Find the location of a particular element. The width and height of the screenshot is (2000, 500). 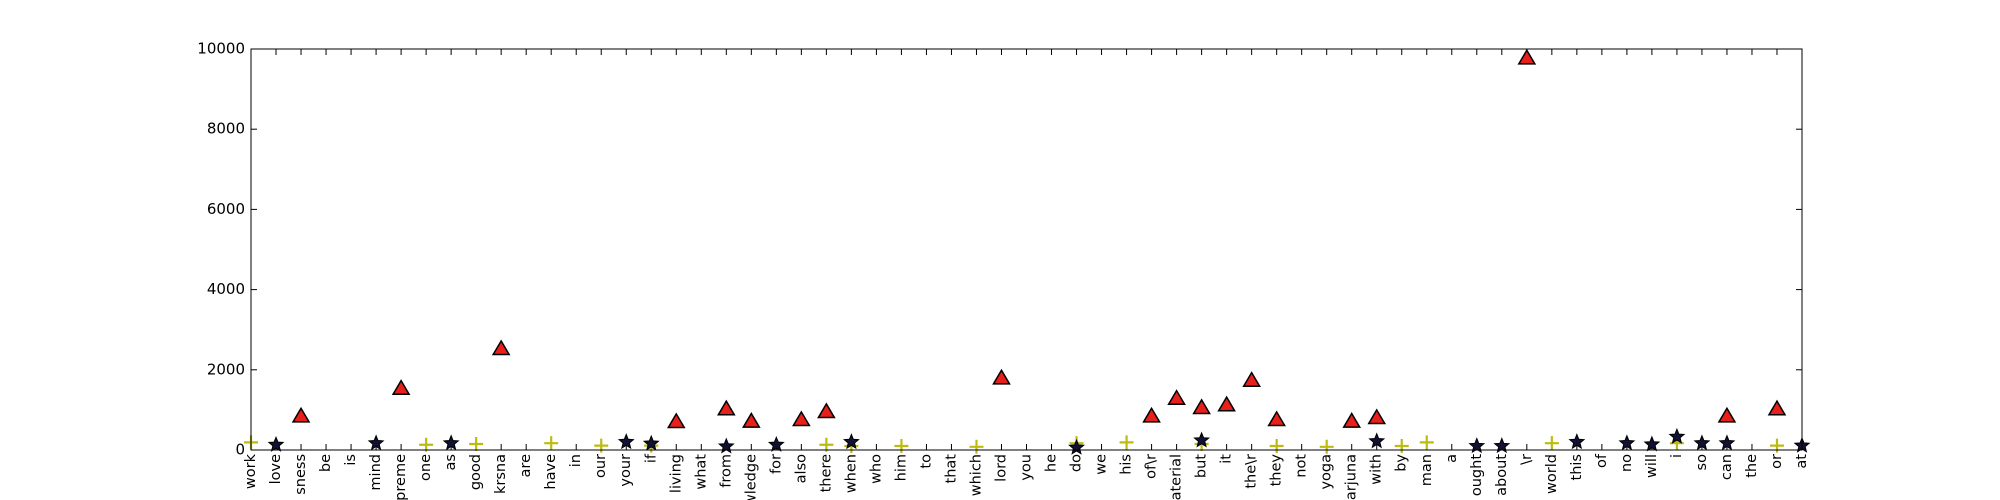

x-tick-label: can is located at coordinates (1727, 467).